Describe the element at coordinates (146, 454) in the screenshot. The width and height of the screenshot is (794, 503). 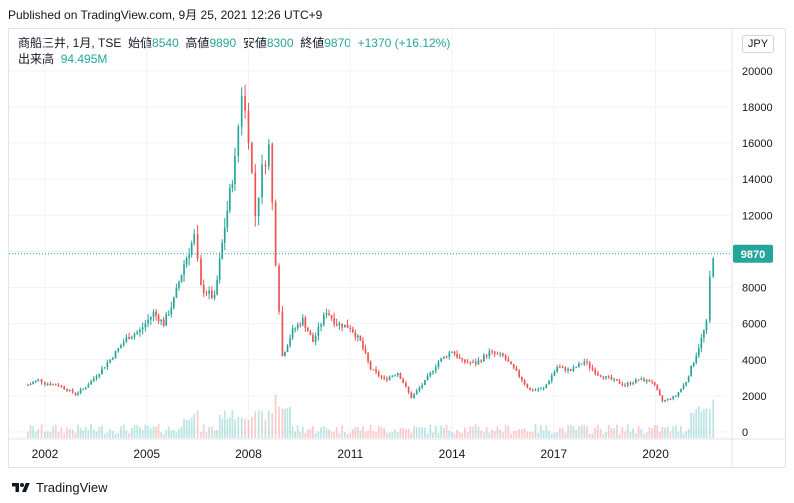
I see `x-tick-label: 2005` at that location.